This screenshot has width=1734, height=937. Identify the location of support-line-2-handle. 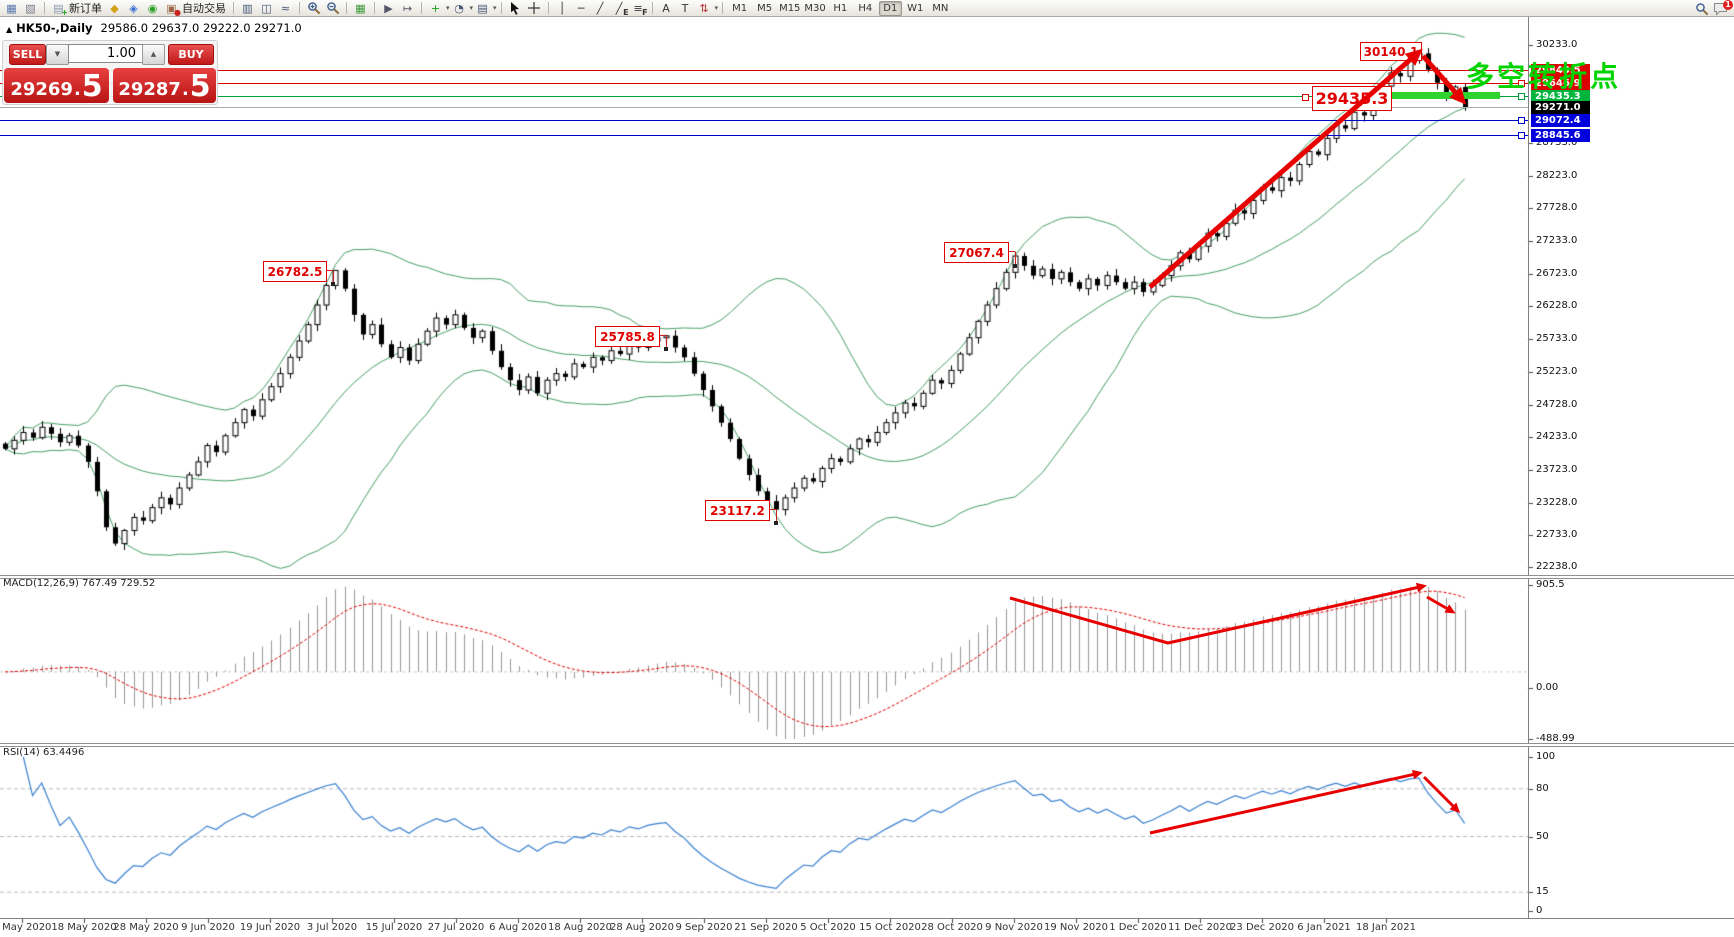
(1521, 135).